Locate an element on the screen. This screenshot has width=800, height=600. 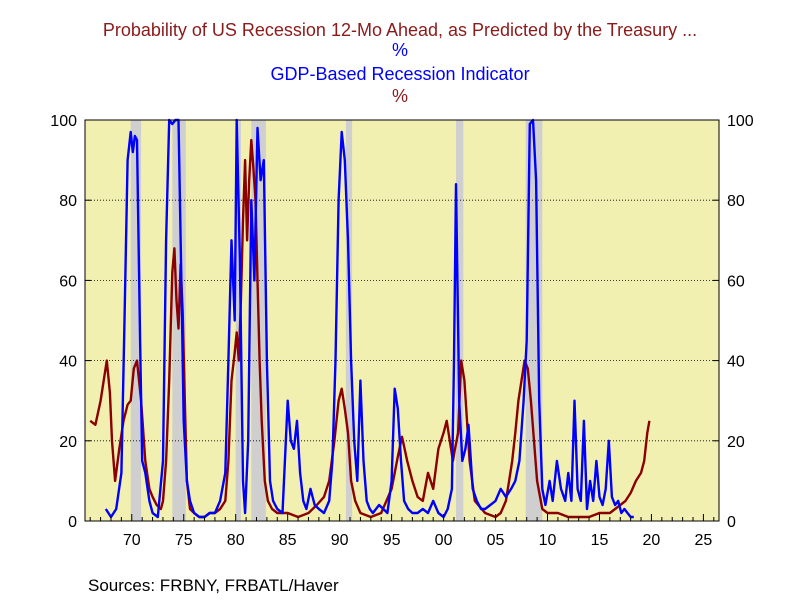
y-tick-label-right: 60 is located at coordinates (736, 281).